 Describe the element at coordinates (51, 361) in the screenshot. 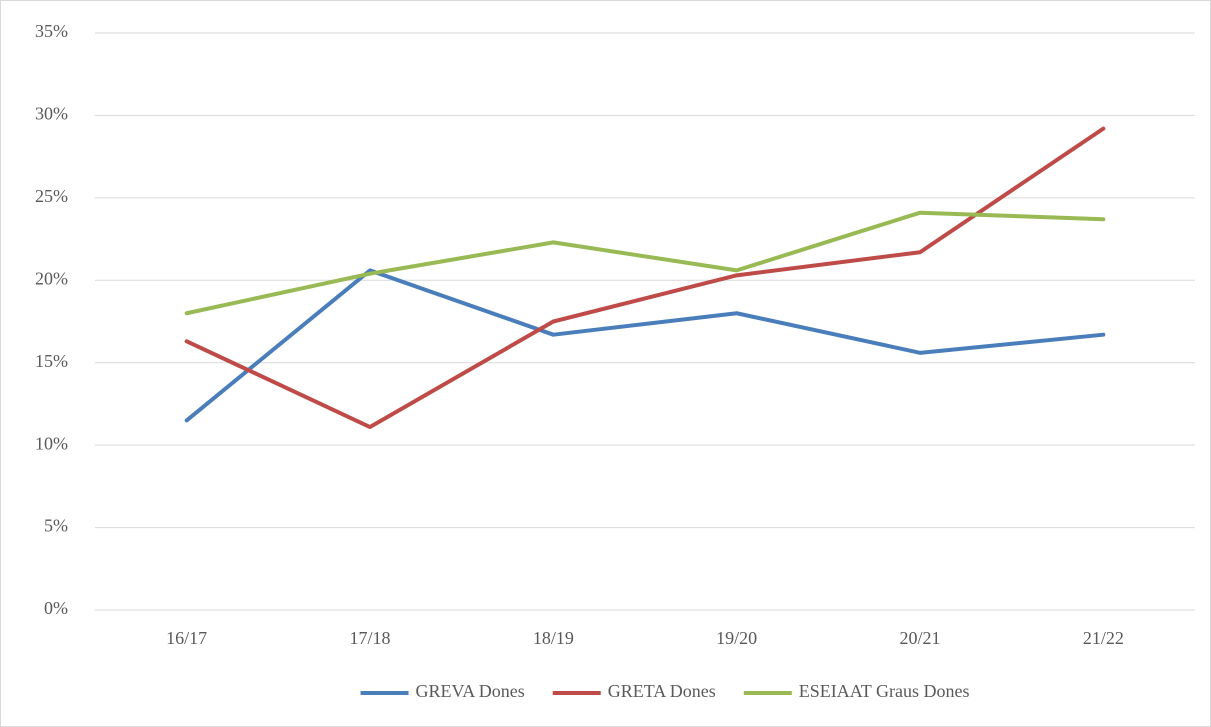

I see `y-tick-label: 15%` at that location.